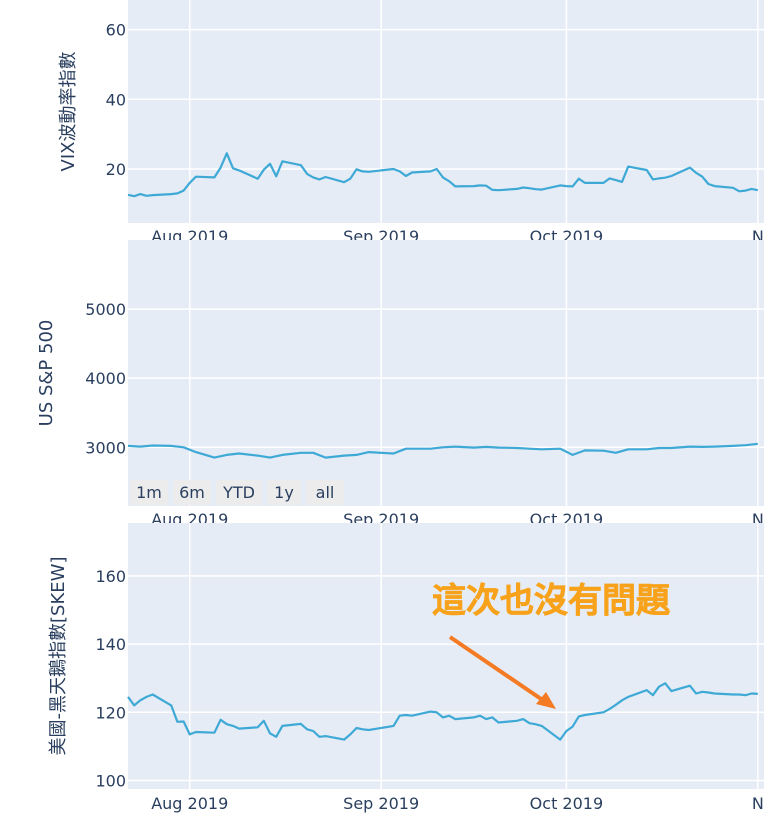 Image resolution: width=764 pixels, height=821 pixels. Describe the element at coordinates (110, 712) in the screenshot. I see `y-tick-label: 120` at that location.